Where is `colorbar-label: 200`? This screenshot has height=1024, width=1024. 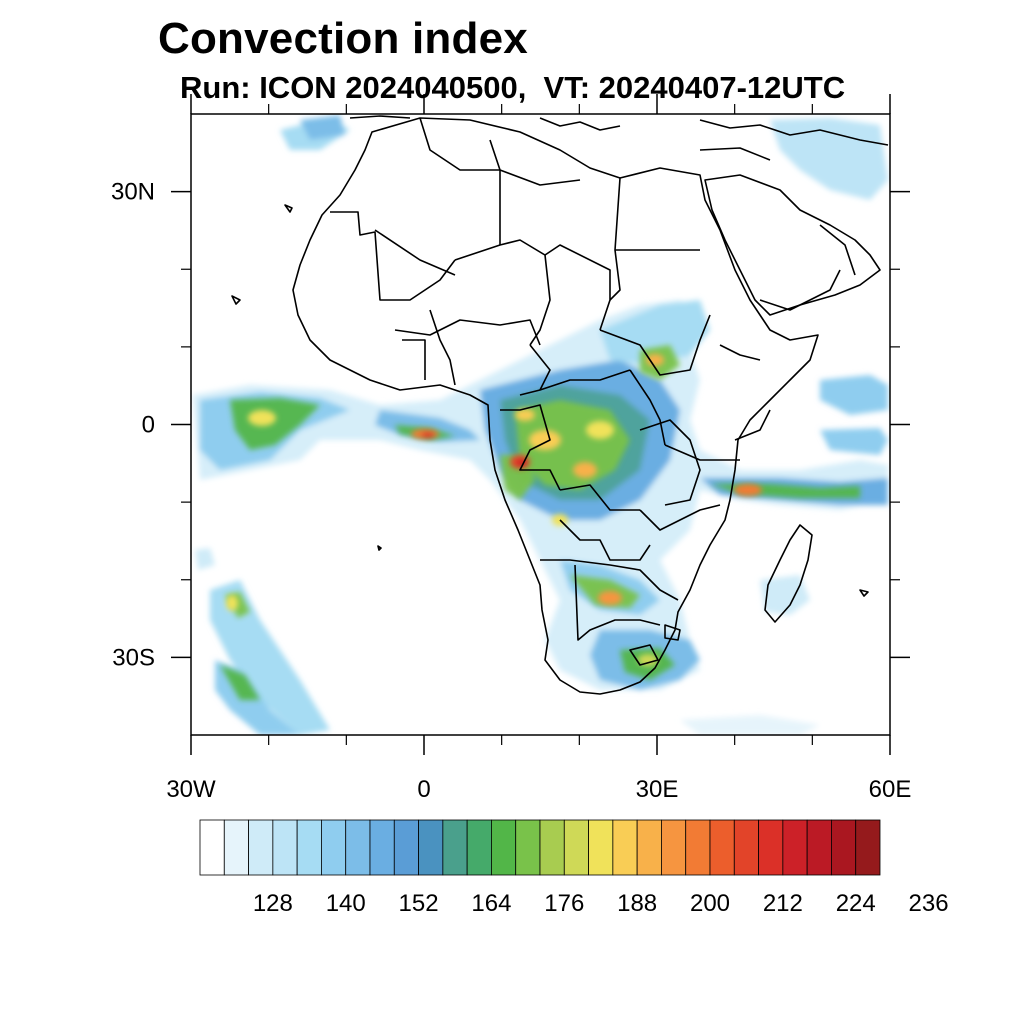 colorbar-label: 200 is located at coordinates (710, 903).